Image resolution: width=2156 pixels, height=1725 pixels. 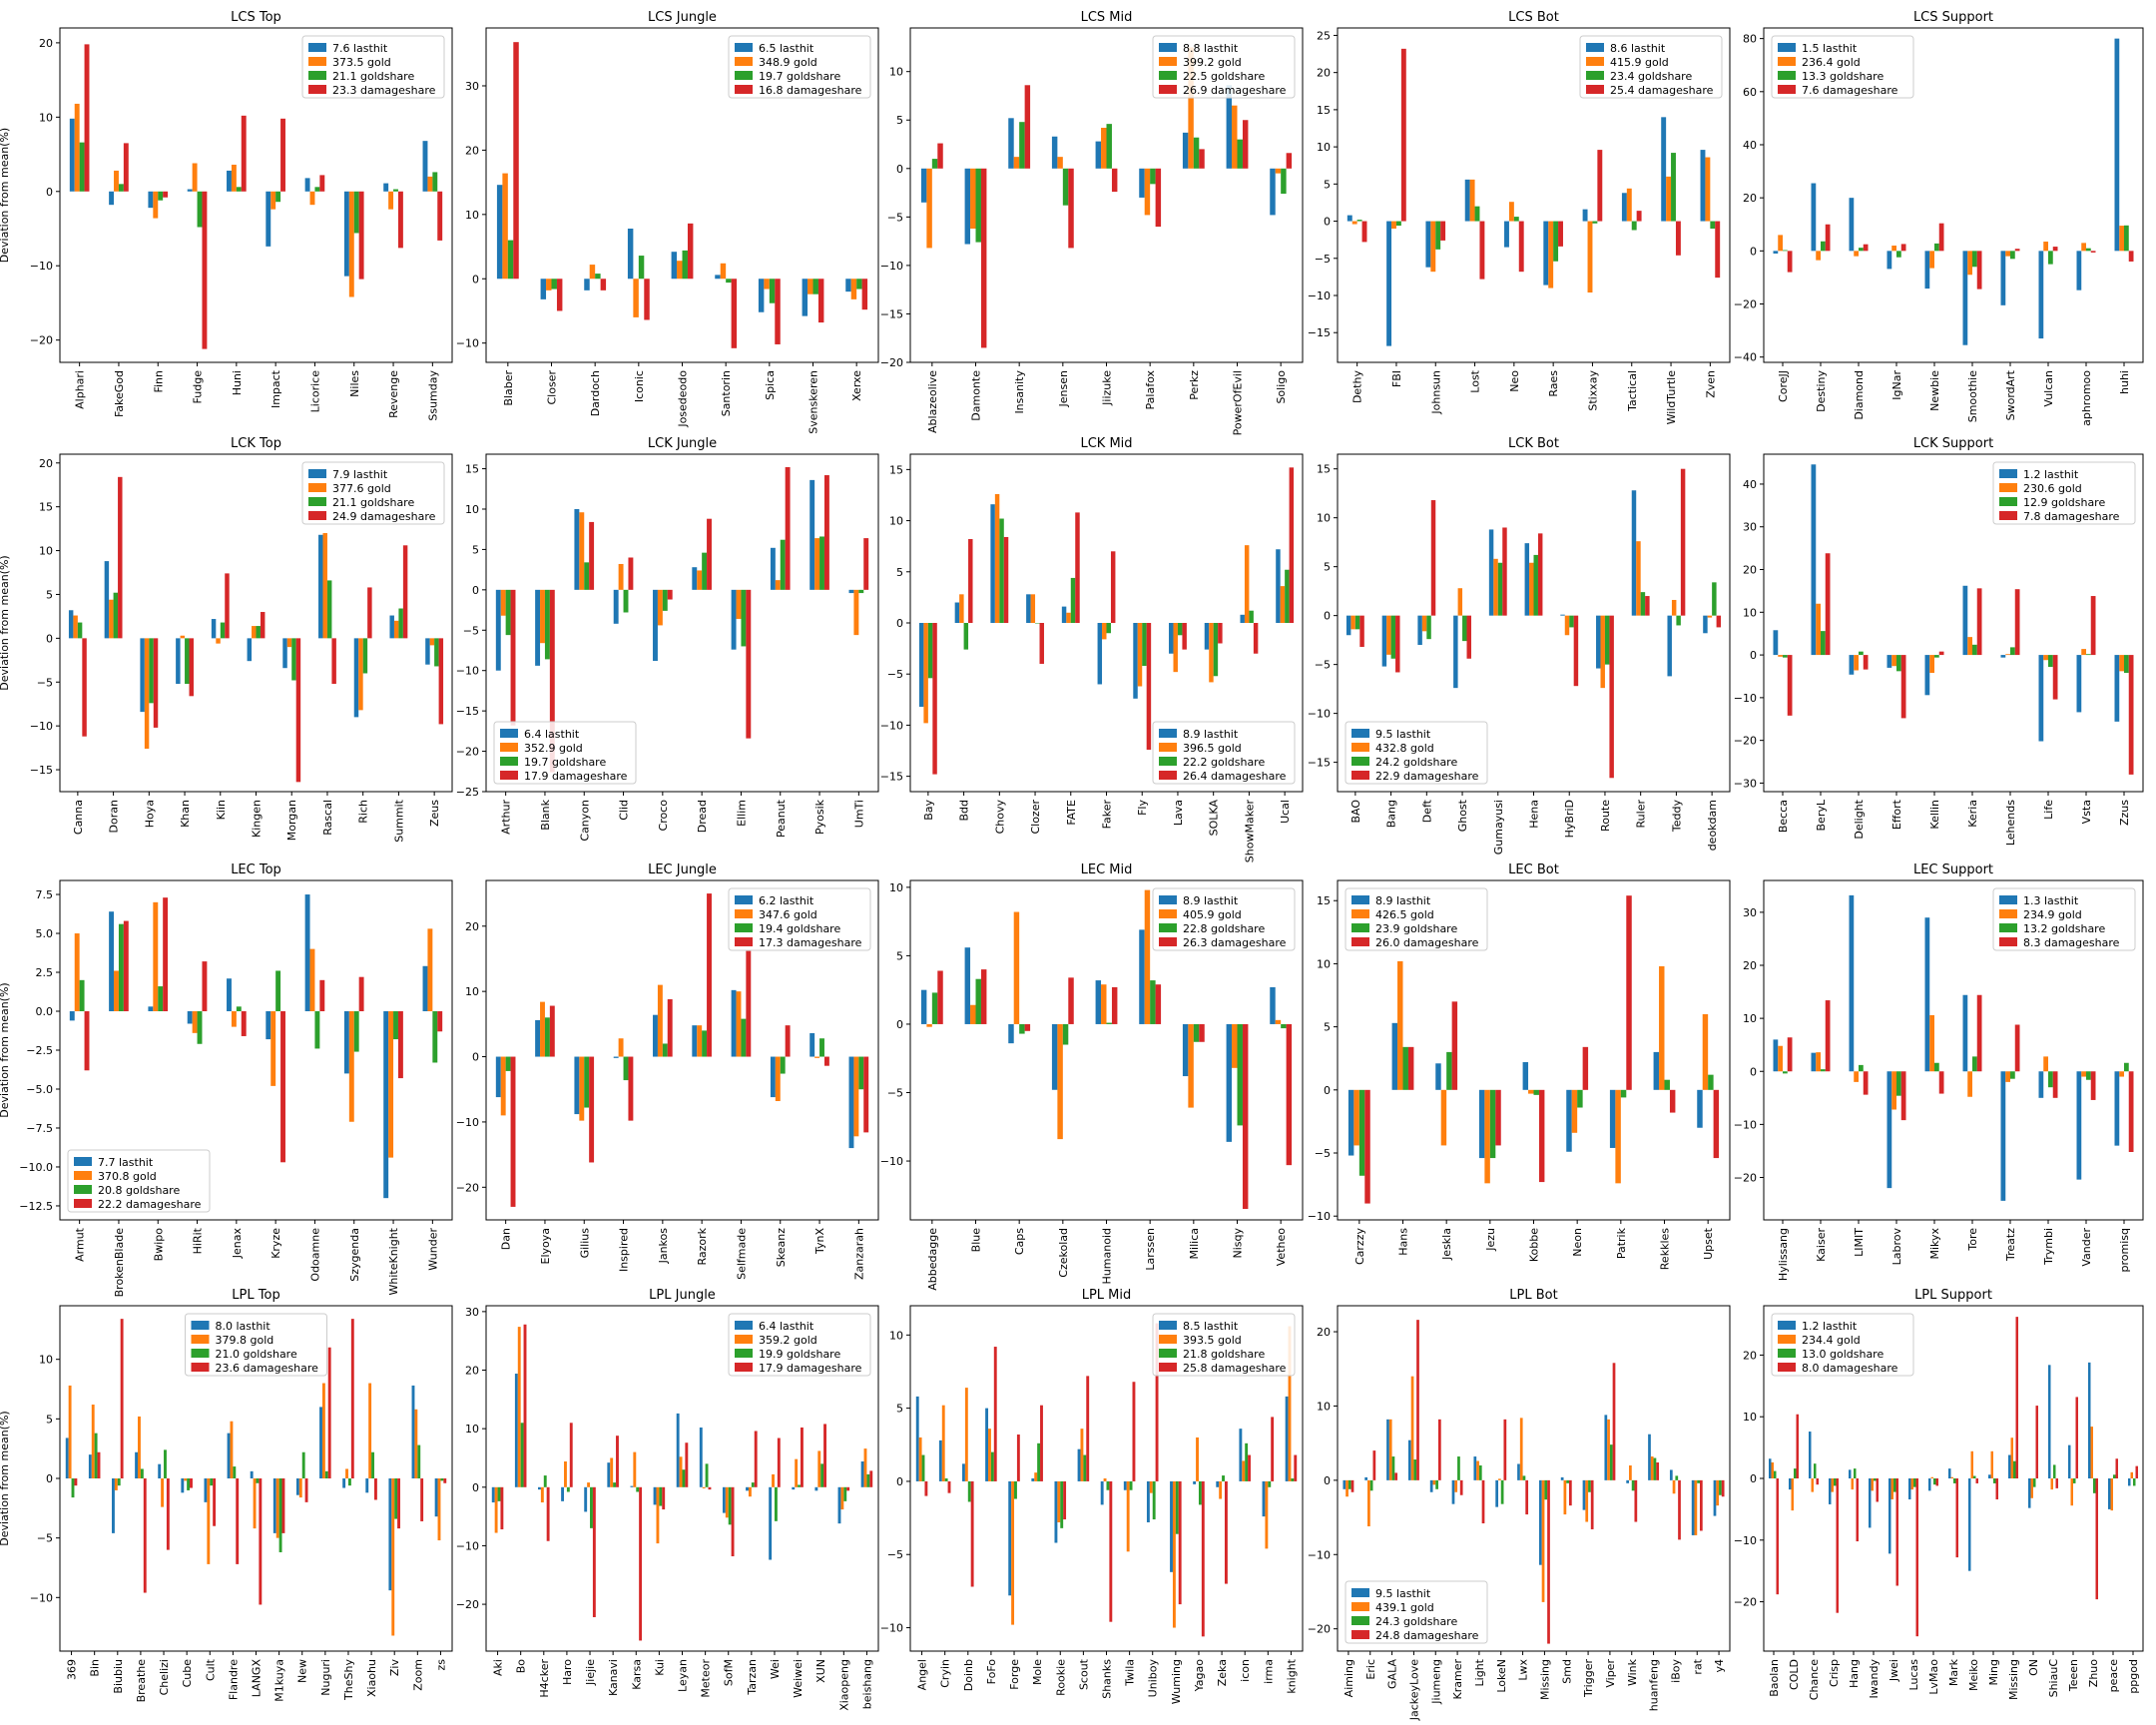 What do you see at coordinates (1324, 147) in the screenshot?
I see `y-tick-label: 10` at bounding box center [1324, 147].